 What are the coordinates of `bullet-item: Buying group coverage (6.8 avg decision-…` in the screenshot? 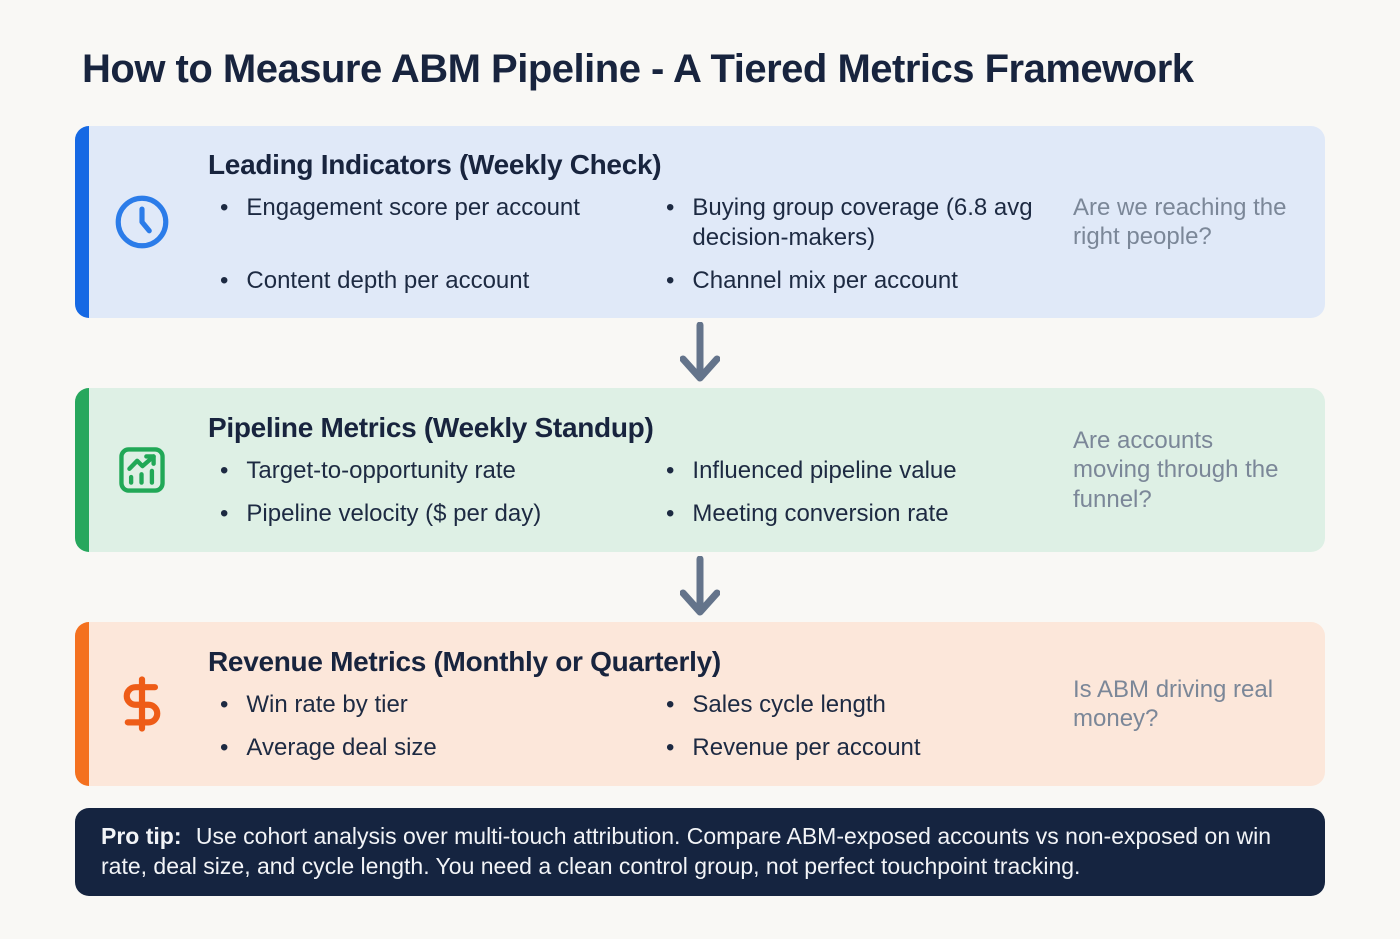 It's located at (863, 223).